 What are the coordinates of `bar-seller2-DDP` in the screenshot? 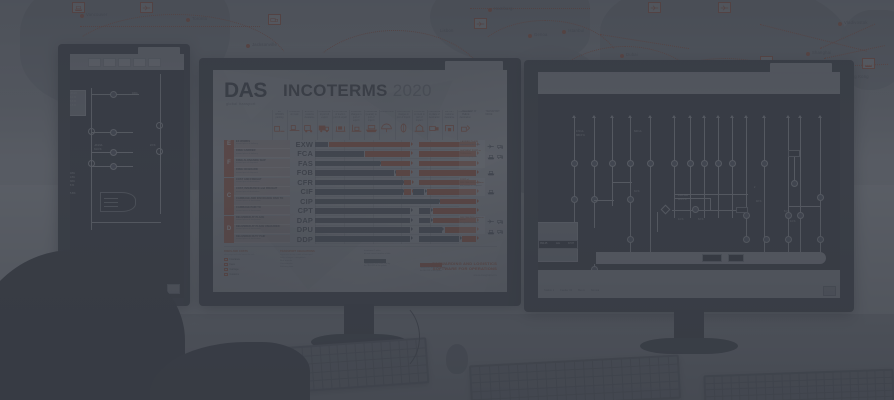 It's located at (440, 239).